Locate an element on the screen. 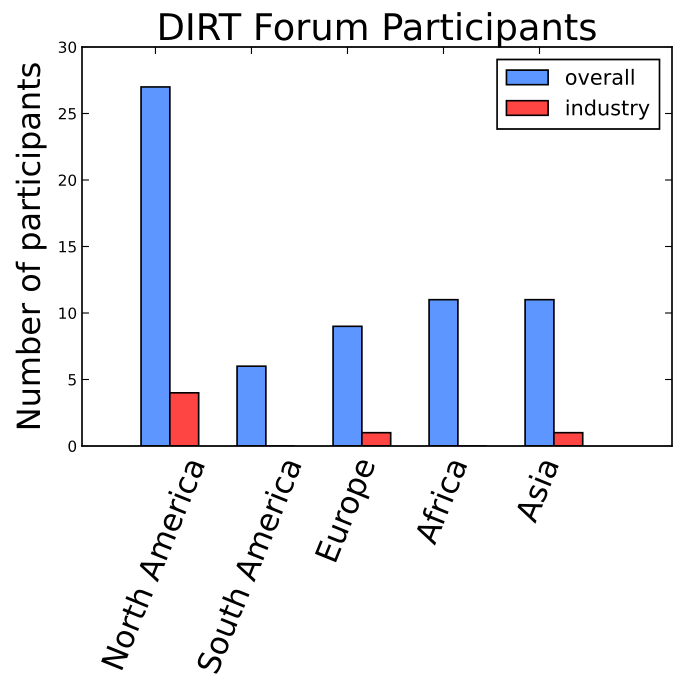  legend-label: overall is located at coordinates (600, 76).